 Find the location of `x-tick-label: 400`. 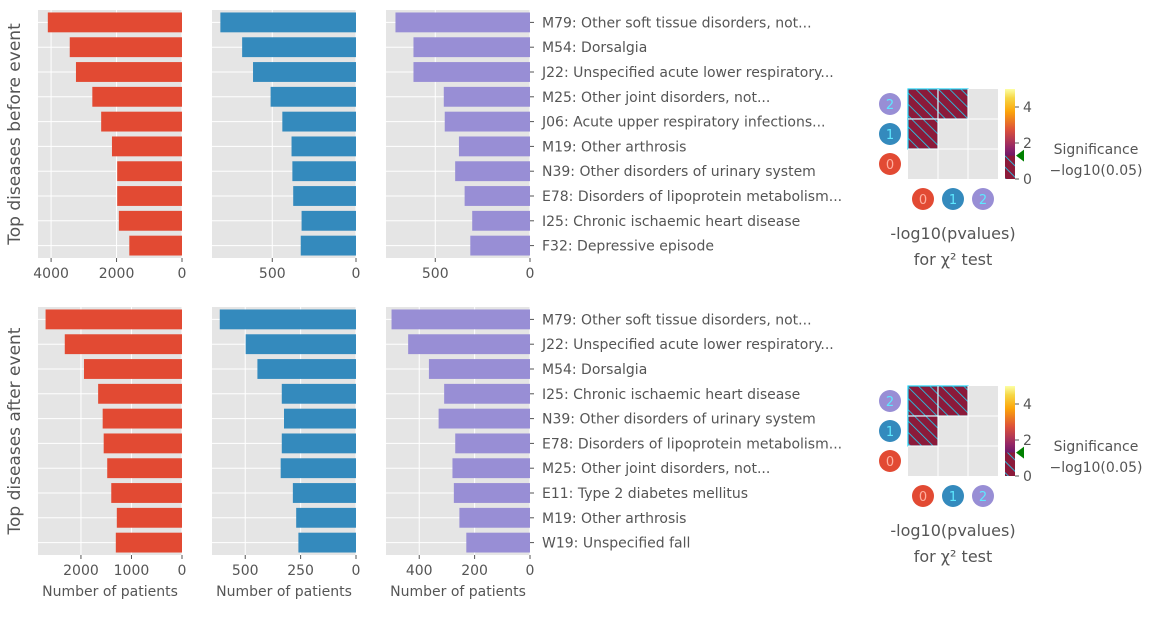

x-tick-label: 400 is located at coordinates (419, 571).